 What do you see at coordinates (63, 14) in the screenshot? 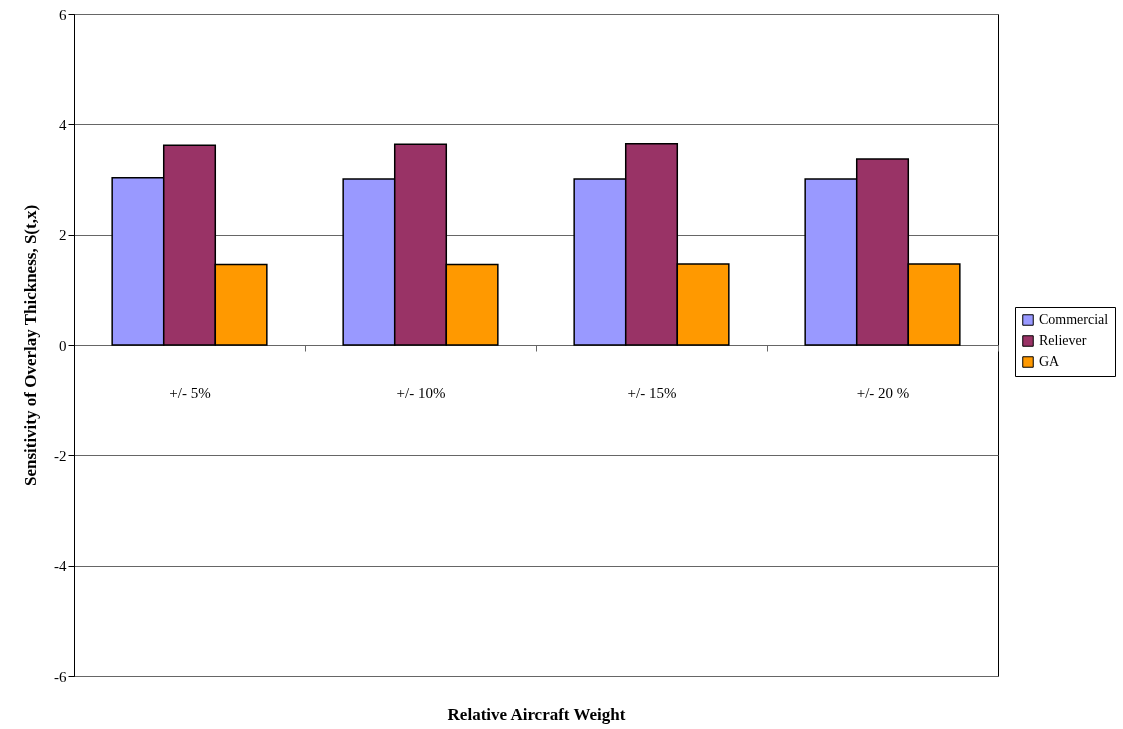
I see `y-tick-label: 6` at bounding box center [63, 14].